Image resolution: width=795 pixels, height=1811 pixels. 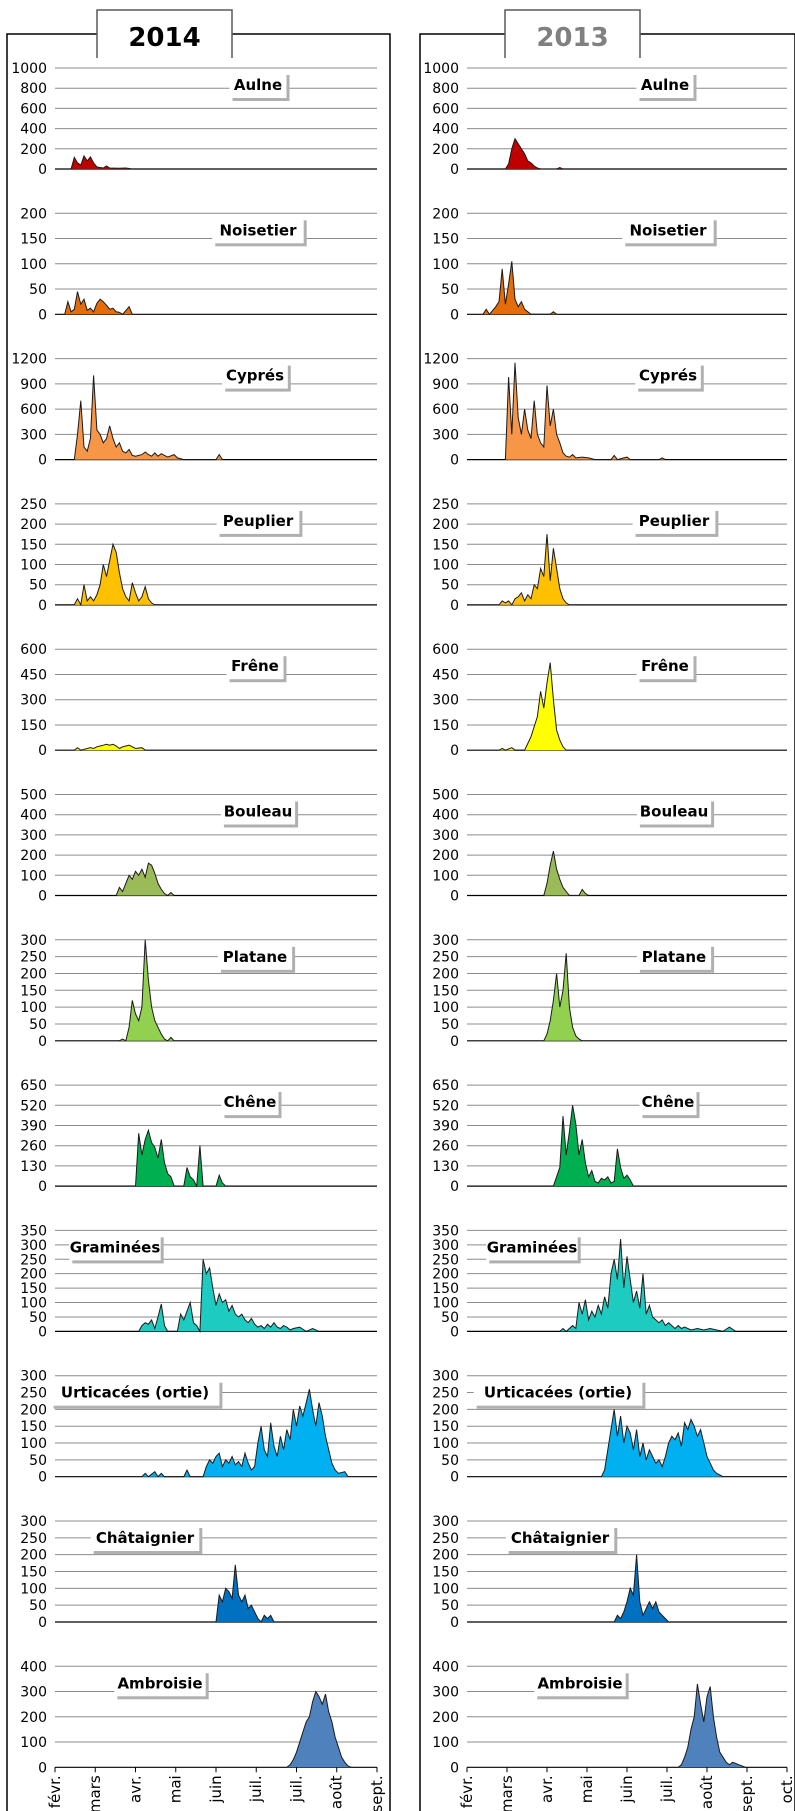 What do you see at coordinates (159, 1683) in the screenshot?
I see `series-name-label: Ambroisie` at bounding box center [159, 1683].